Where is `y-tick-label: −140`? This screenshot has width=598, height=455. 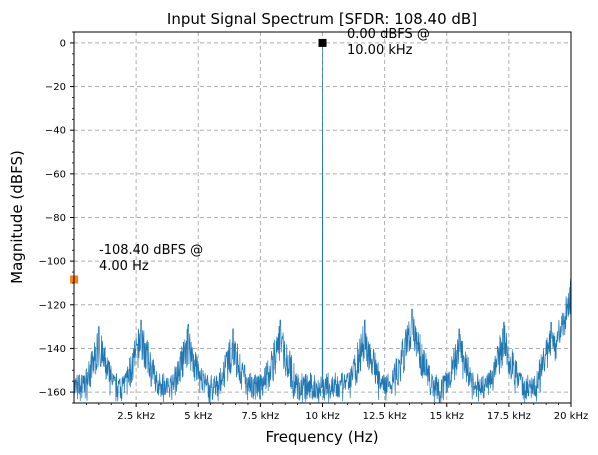
y-tick-label: −140 is located at coordinates (52, 349).